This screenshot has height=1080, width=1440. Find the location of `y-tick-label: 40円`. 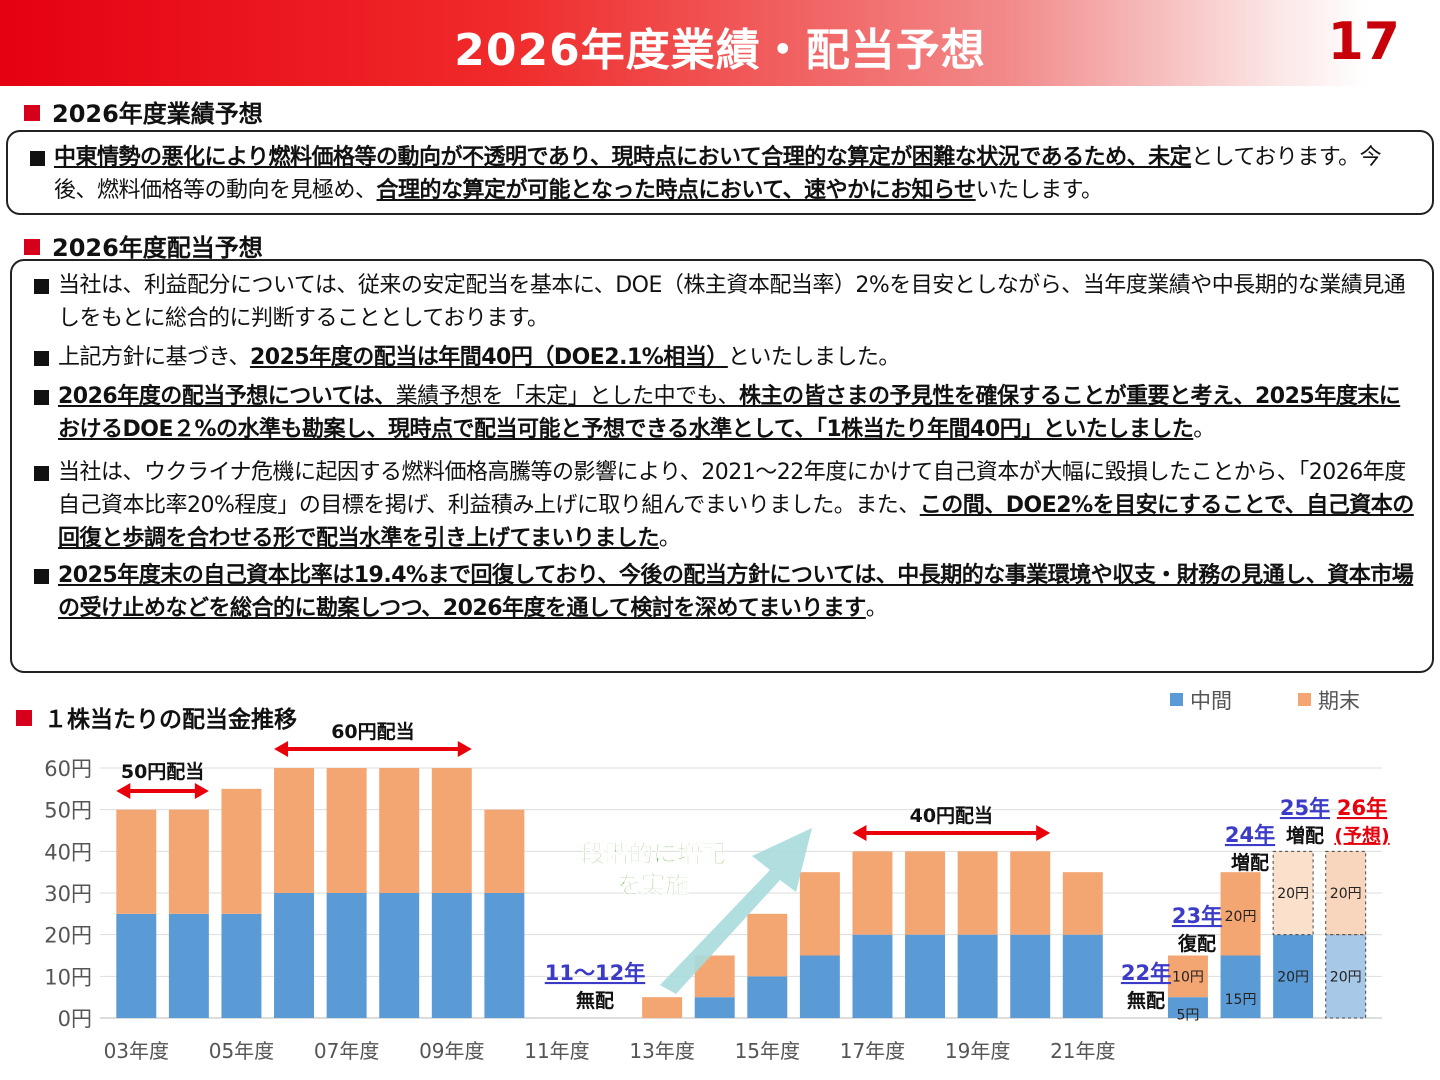

y-tick-label: 40円 is located at coordinates (68, 852).